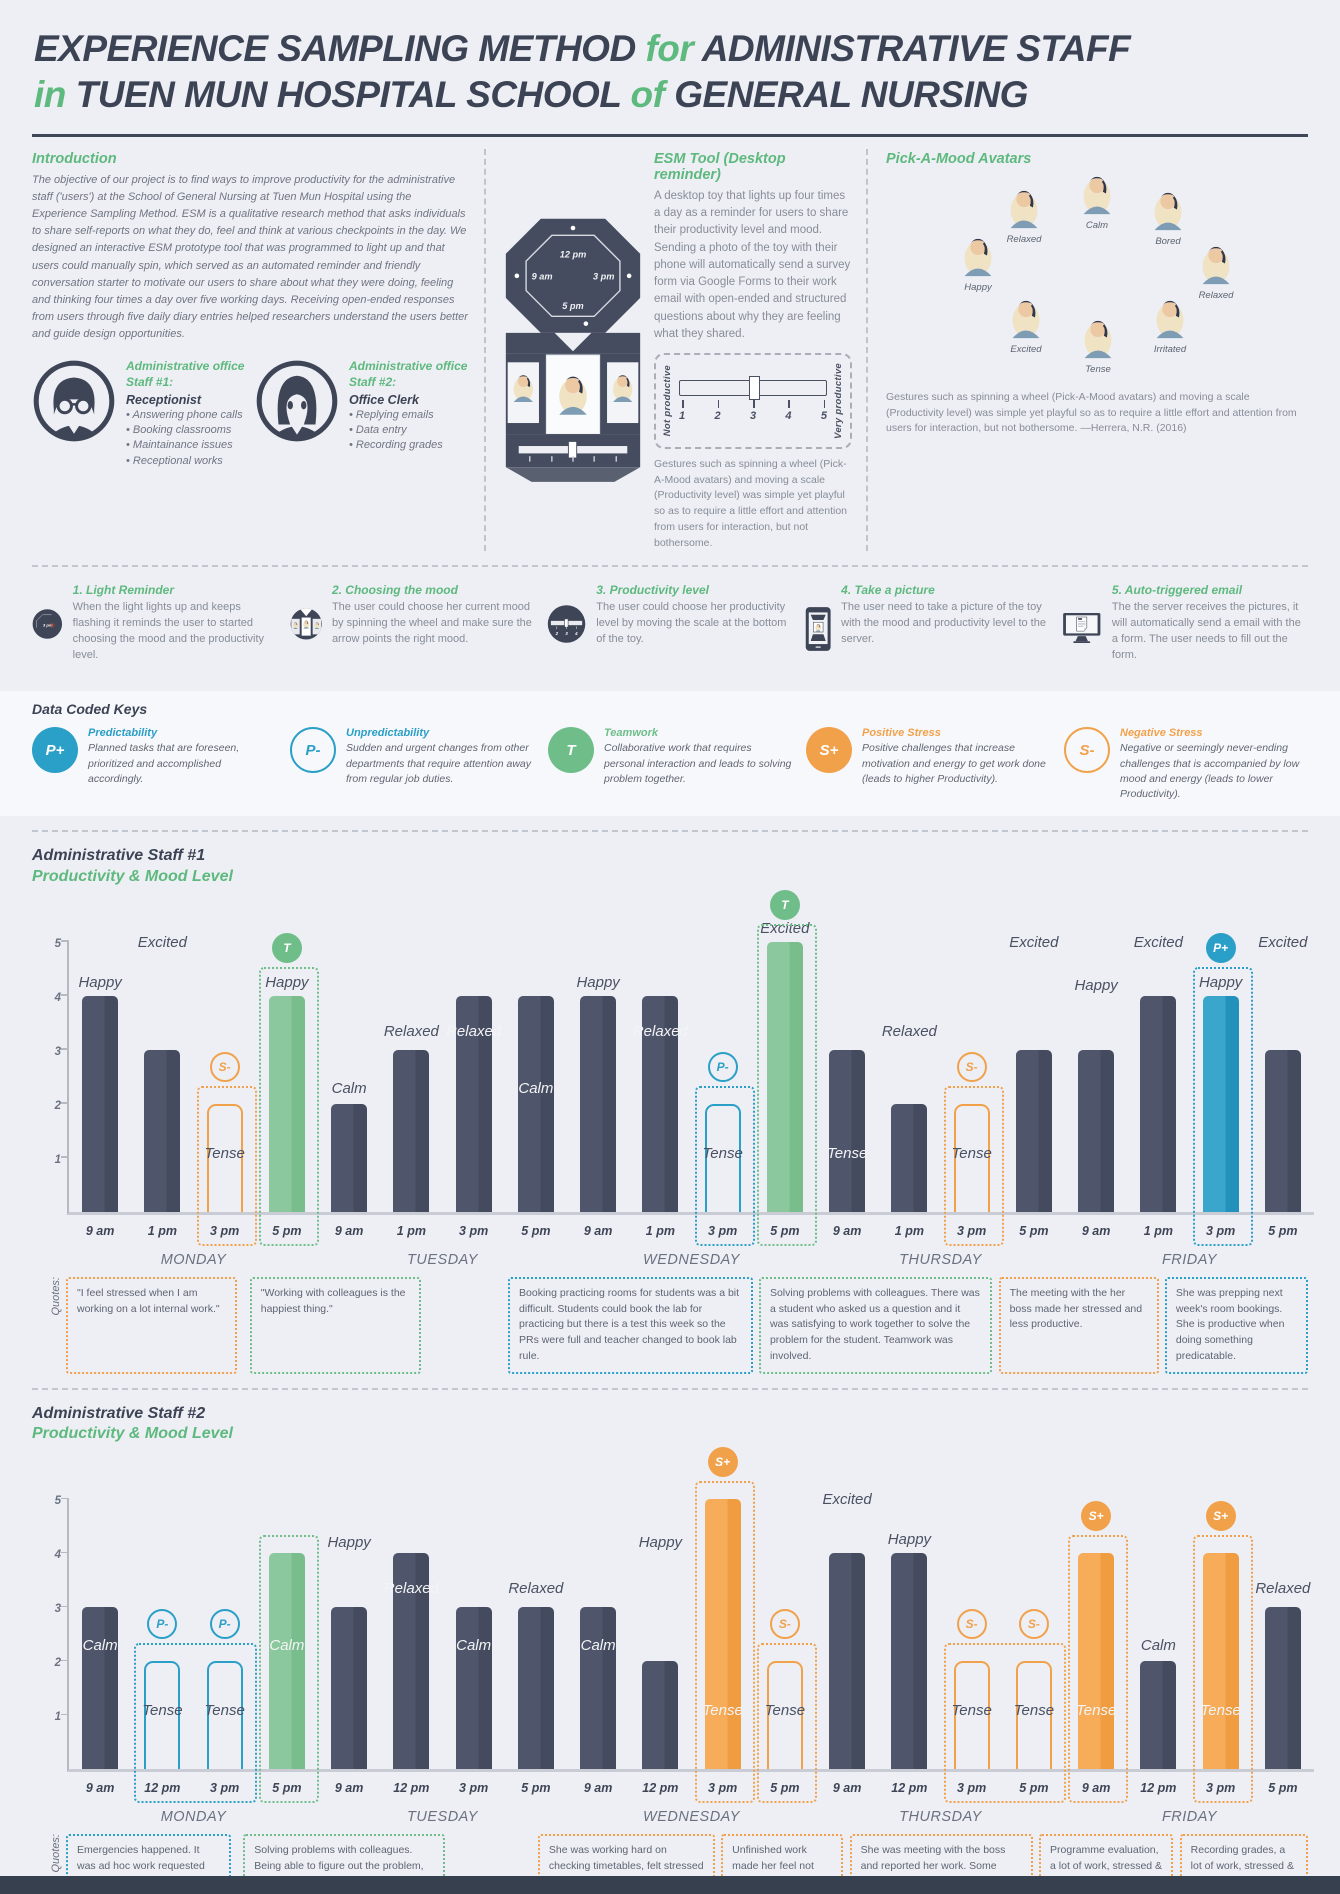  I want to click on bar-friday-9am, so click(1096, 1130).